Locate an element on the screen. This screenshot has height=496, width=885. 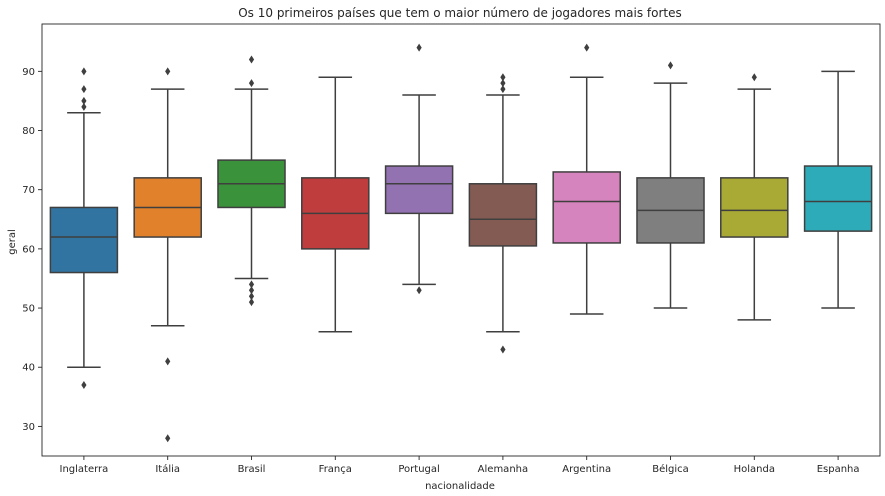
box-Argentina is located at coordinates (586, 207).